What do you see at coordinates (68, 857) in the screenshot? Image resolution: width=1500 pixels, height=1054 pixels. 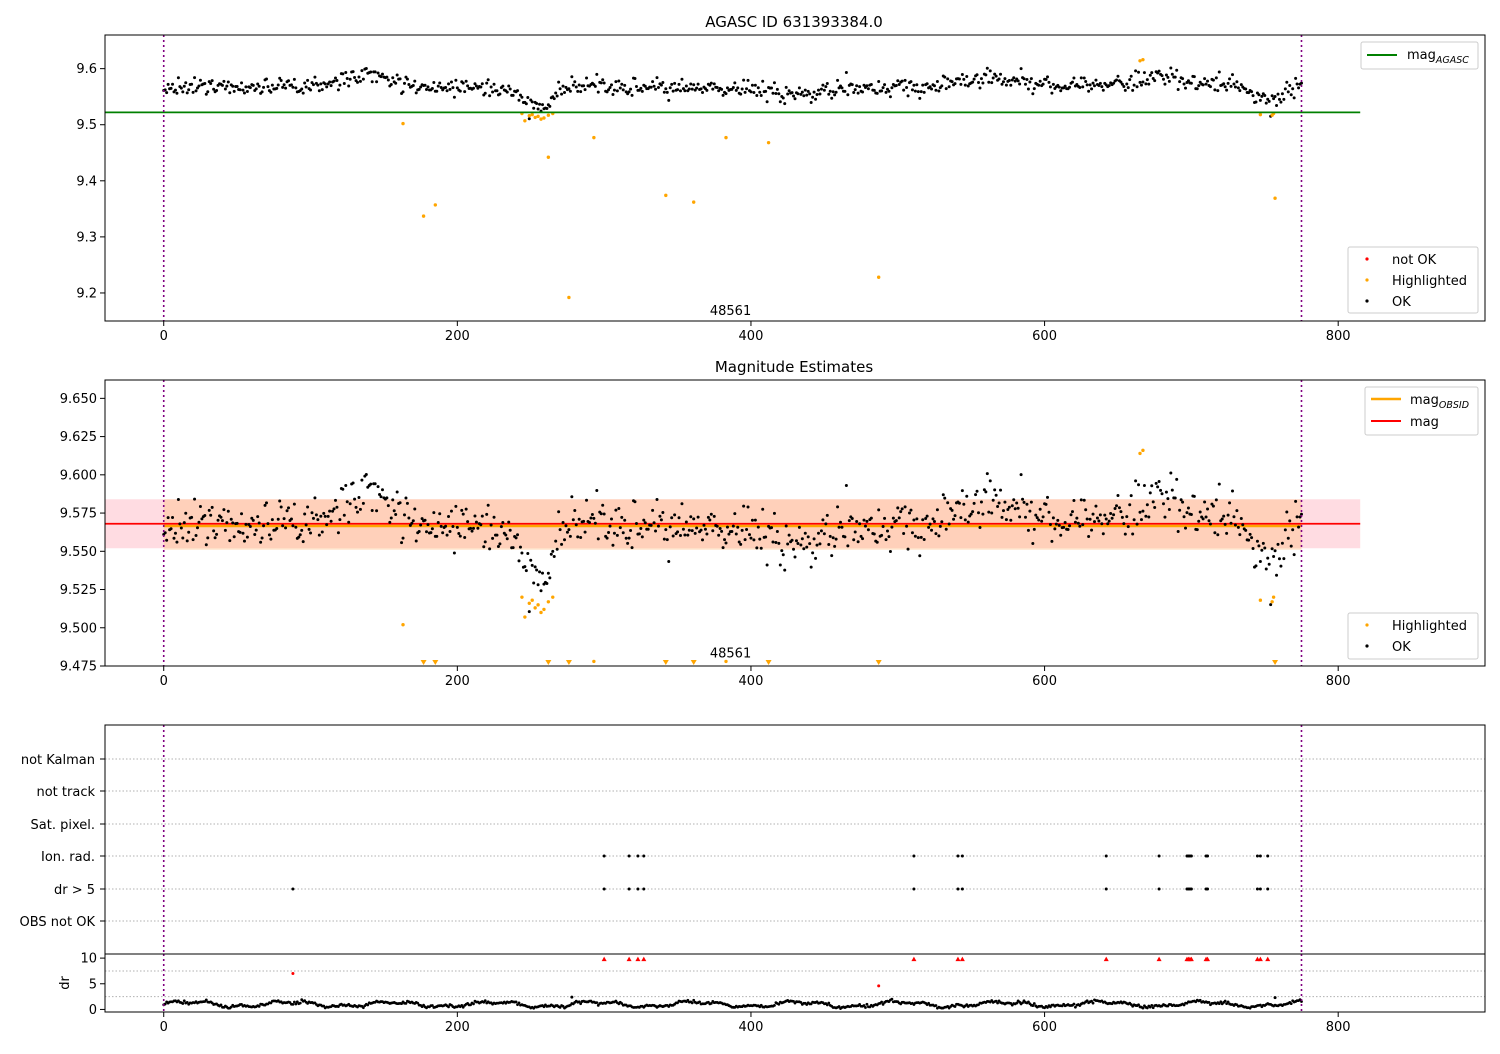 I see `flag-label: Ion. rad.` at bounding box center [68, 857].